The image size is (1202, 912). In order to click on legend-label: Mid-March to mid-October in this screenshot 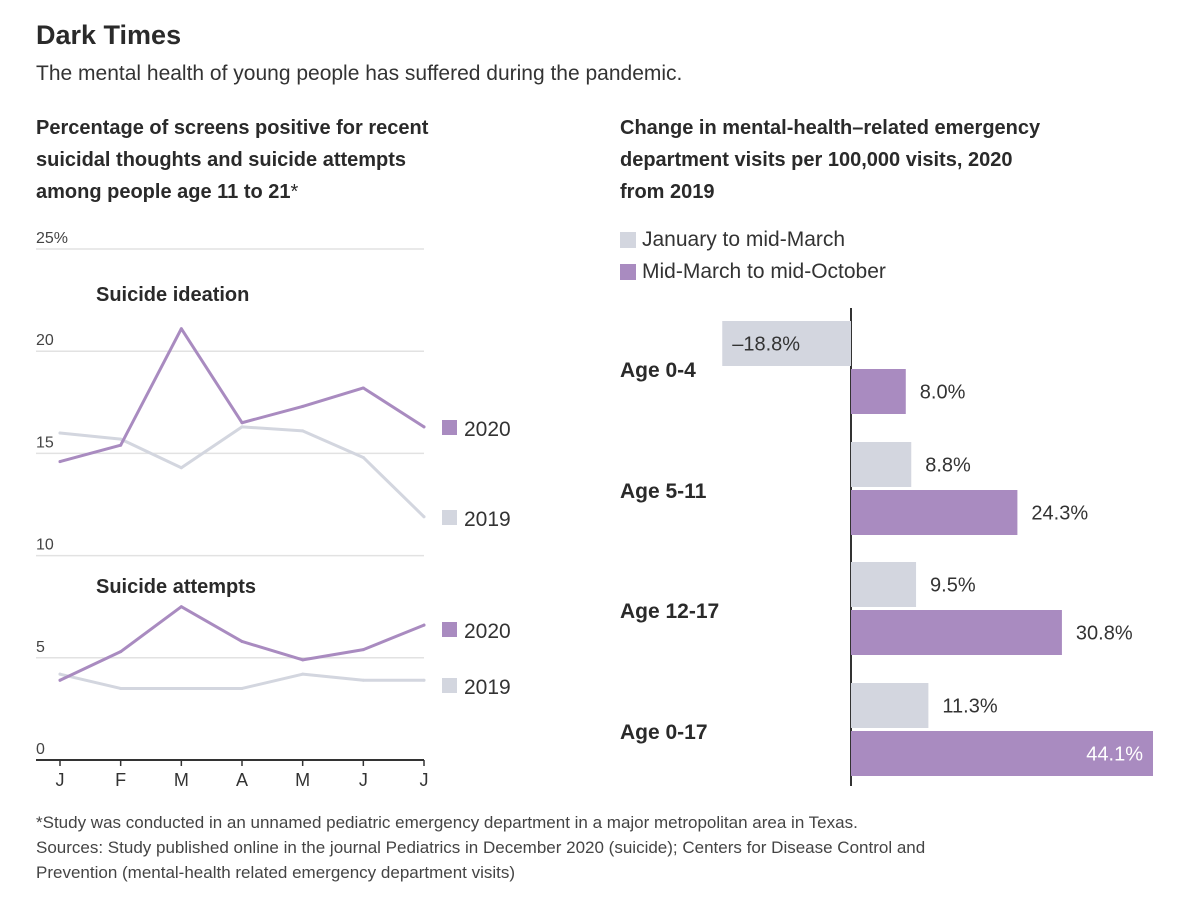, I will do `click(764, 271)`.